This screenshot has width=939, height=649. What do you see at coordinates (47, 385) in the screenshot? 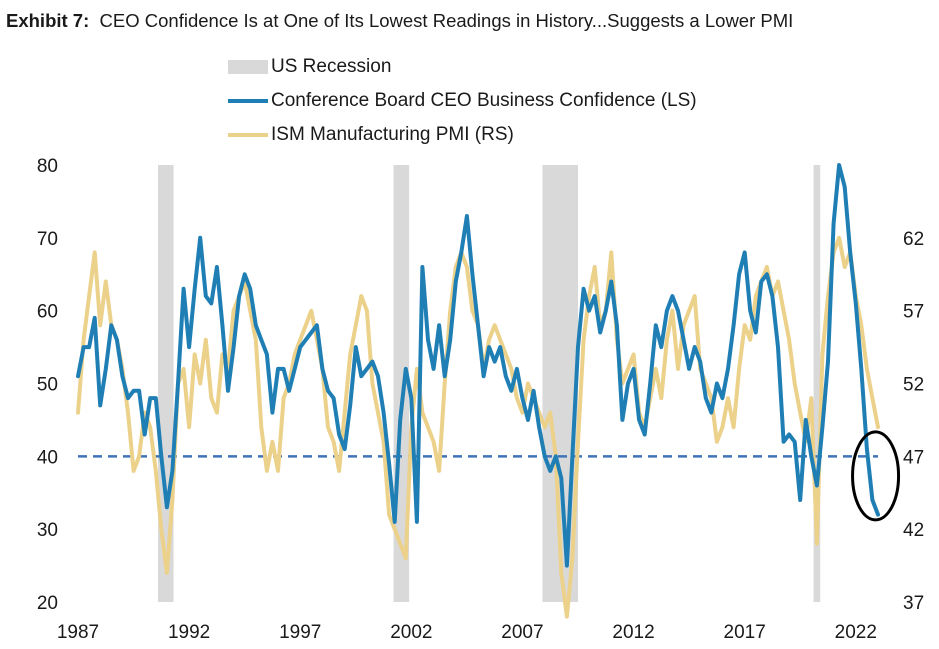
I see `y-left-tick-50: 50` at bounding box center [47, 385].